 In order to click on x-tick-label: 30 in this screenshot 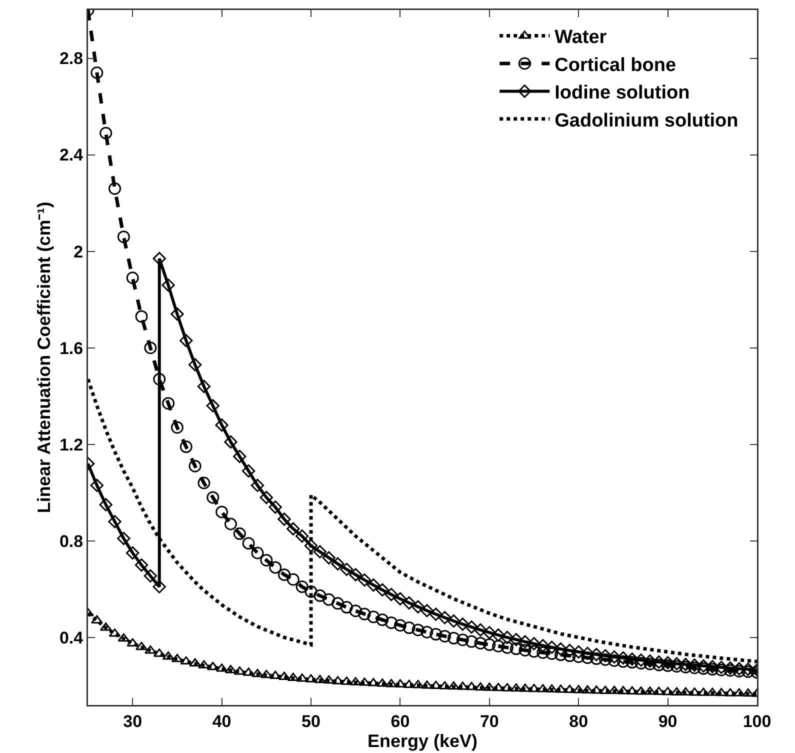, I will do `click(132, 721)`.